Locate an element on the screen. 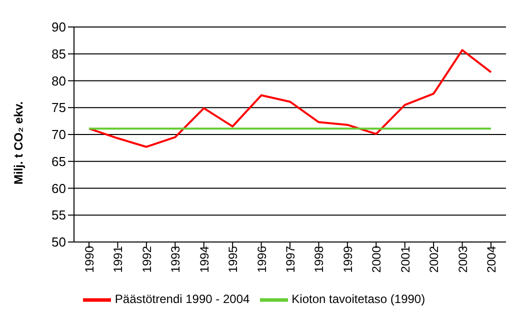 Image resolution: width=520 pixels, height=326 pixels. x-tick-label: 2002 is located at coordinates (434, 259).